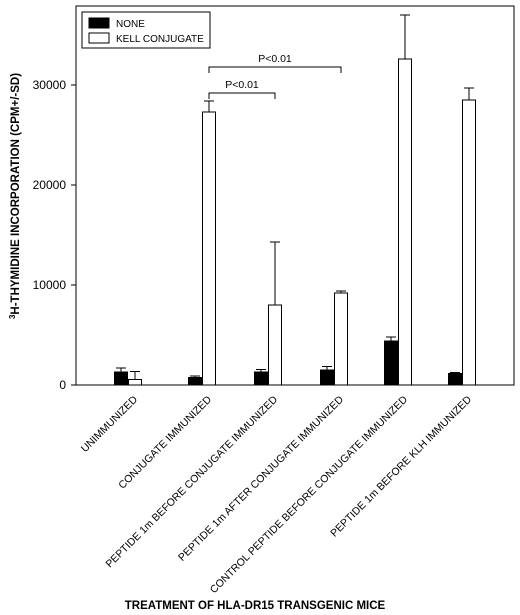 This screenshot has width=520, height=615. I want to click on significance-brackets: P<0.01 P<0.01, so click(275, 76).